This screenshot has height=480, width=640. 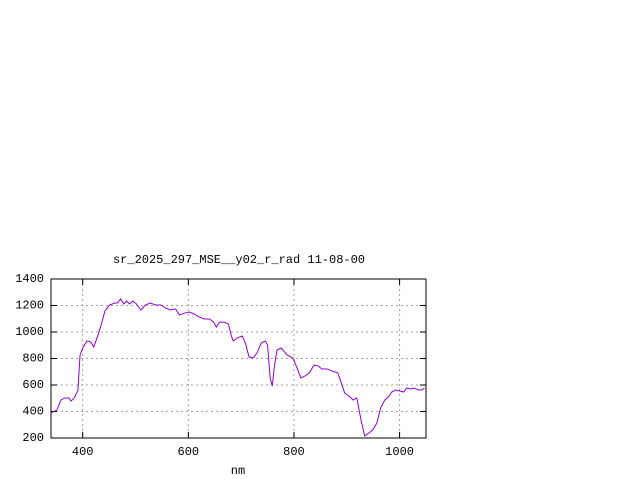 What do you see at coordinates (33, 412) in the screenshot?
I see `y-tick-label: 400` at bounding box center [33, 412].